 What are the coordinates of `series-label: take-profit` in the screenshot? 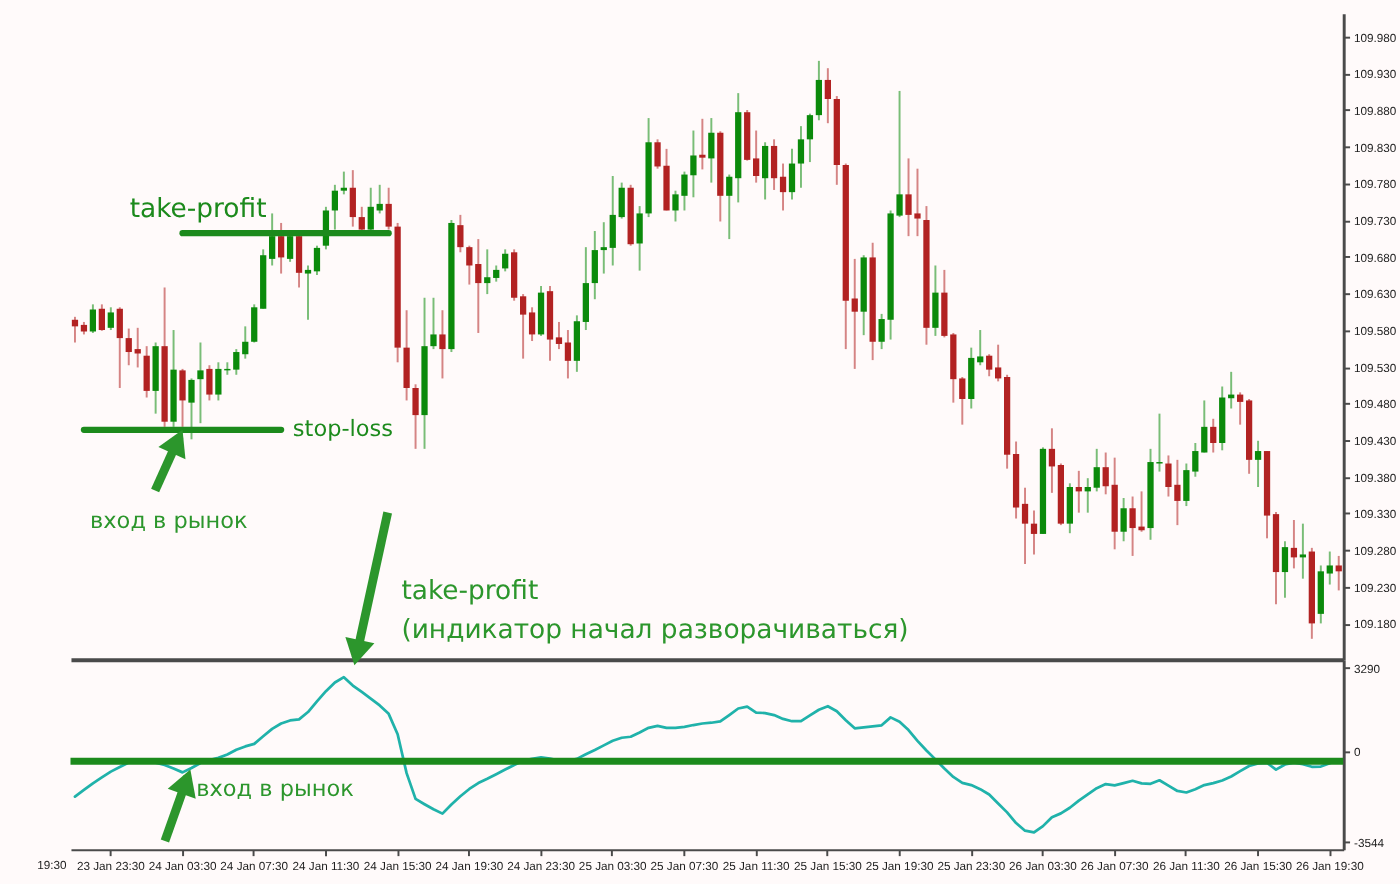 It's located at (198, 209).